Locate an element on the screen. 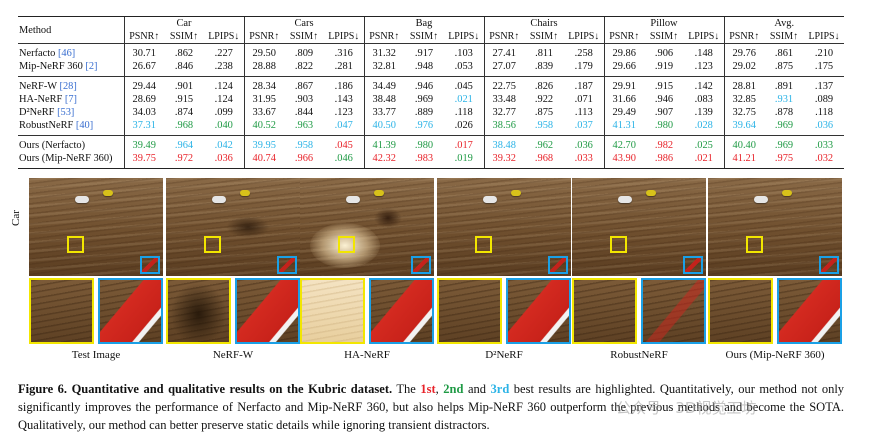  method-name: RobustNeRF [40] is located at coordinates (71, 127).